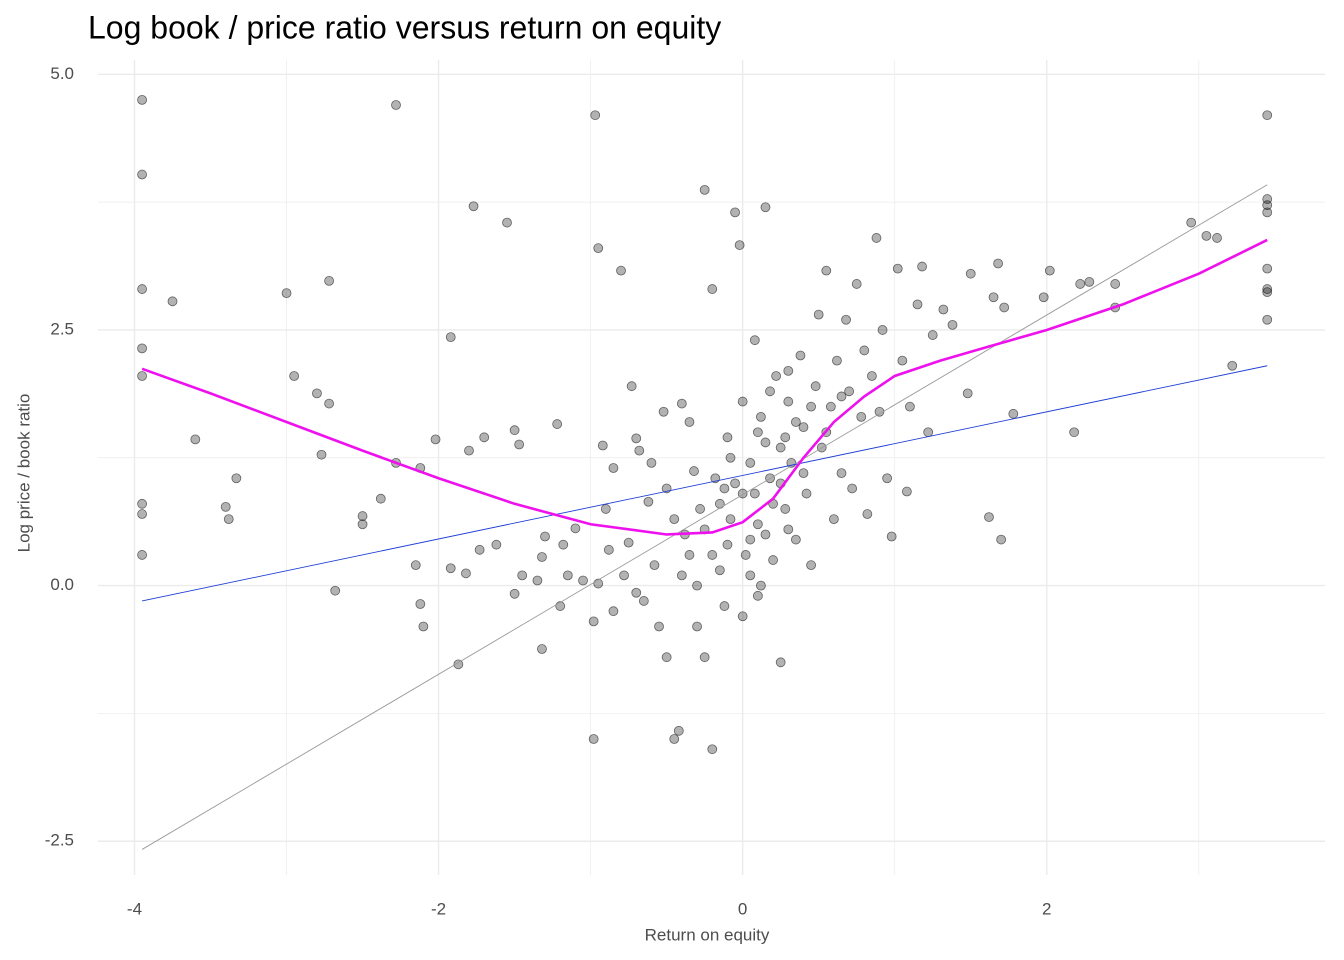 This screenshot has width=1344, height=960. What do you see at coordinates (23, 473) in the screenshot?
I see `y-axis-label: Log price / book ratio` at bounding box center [23, 473].